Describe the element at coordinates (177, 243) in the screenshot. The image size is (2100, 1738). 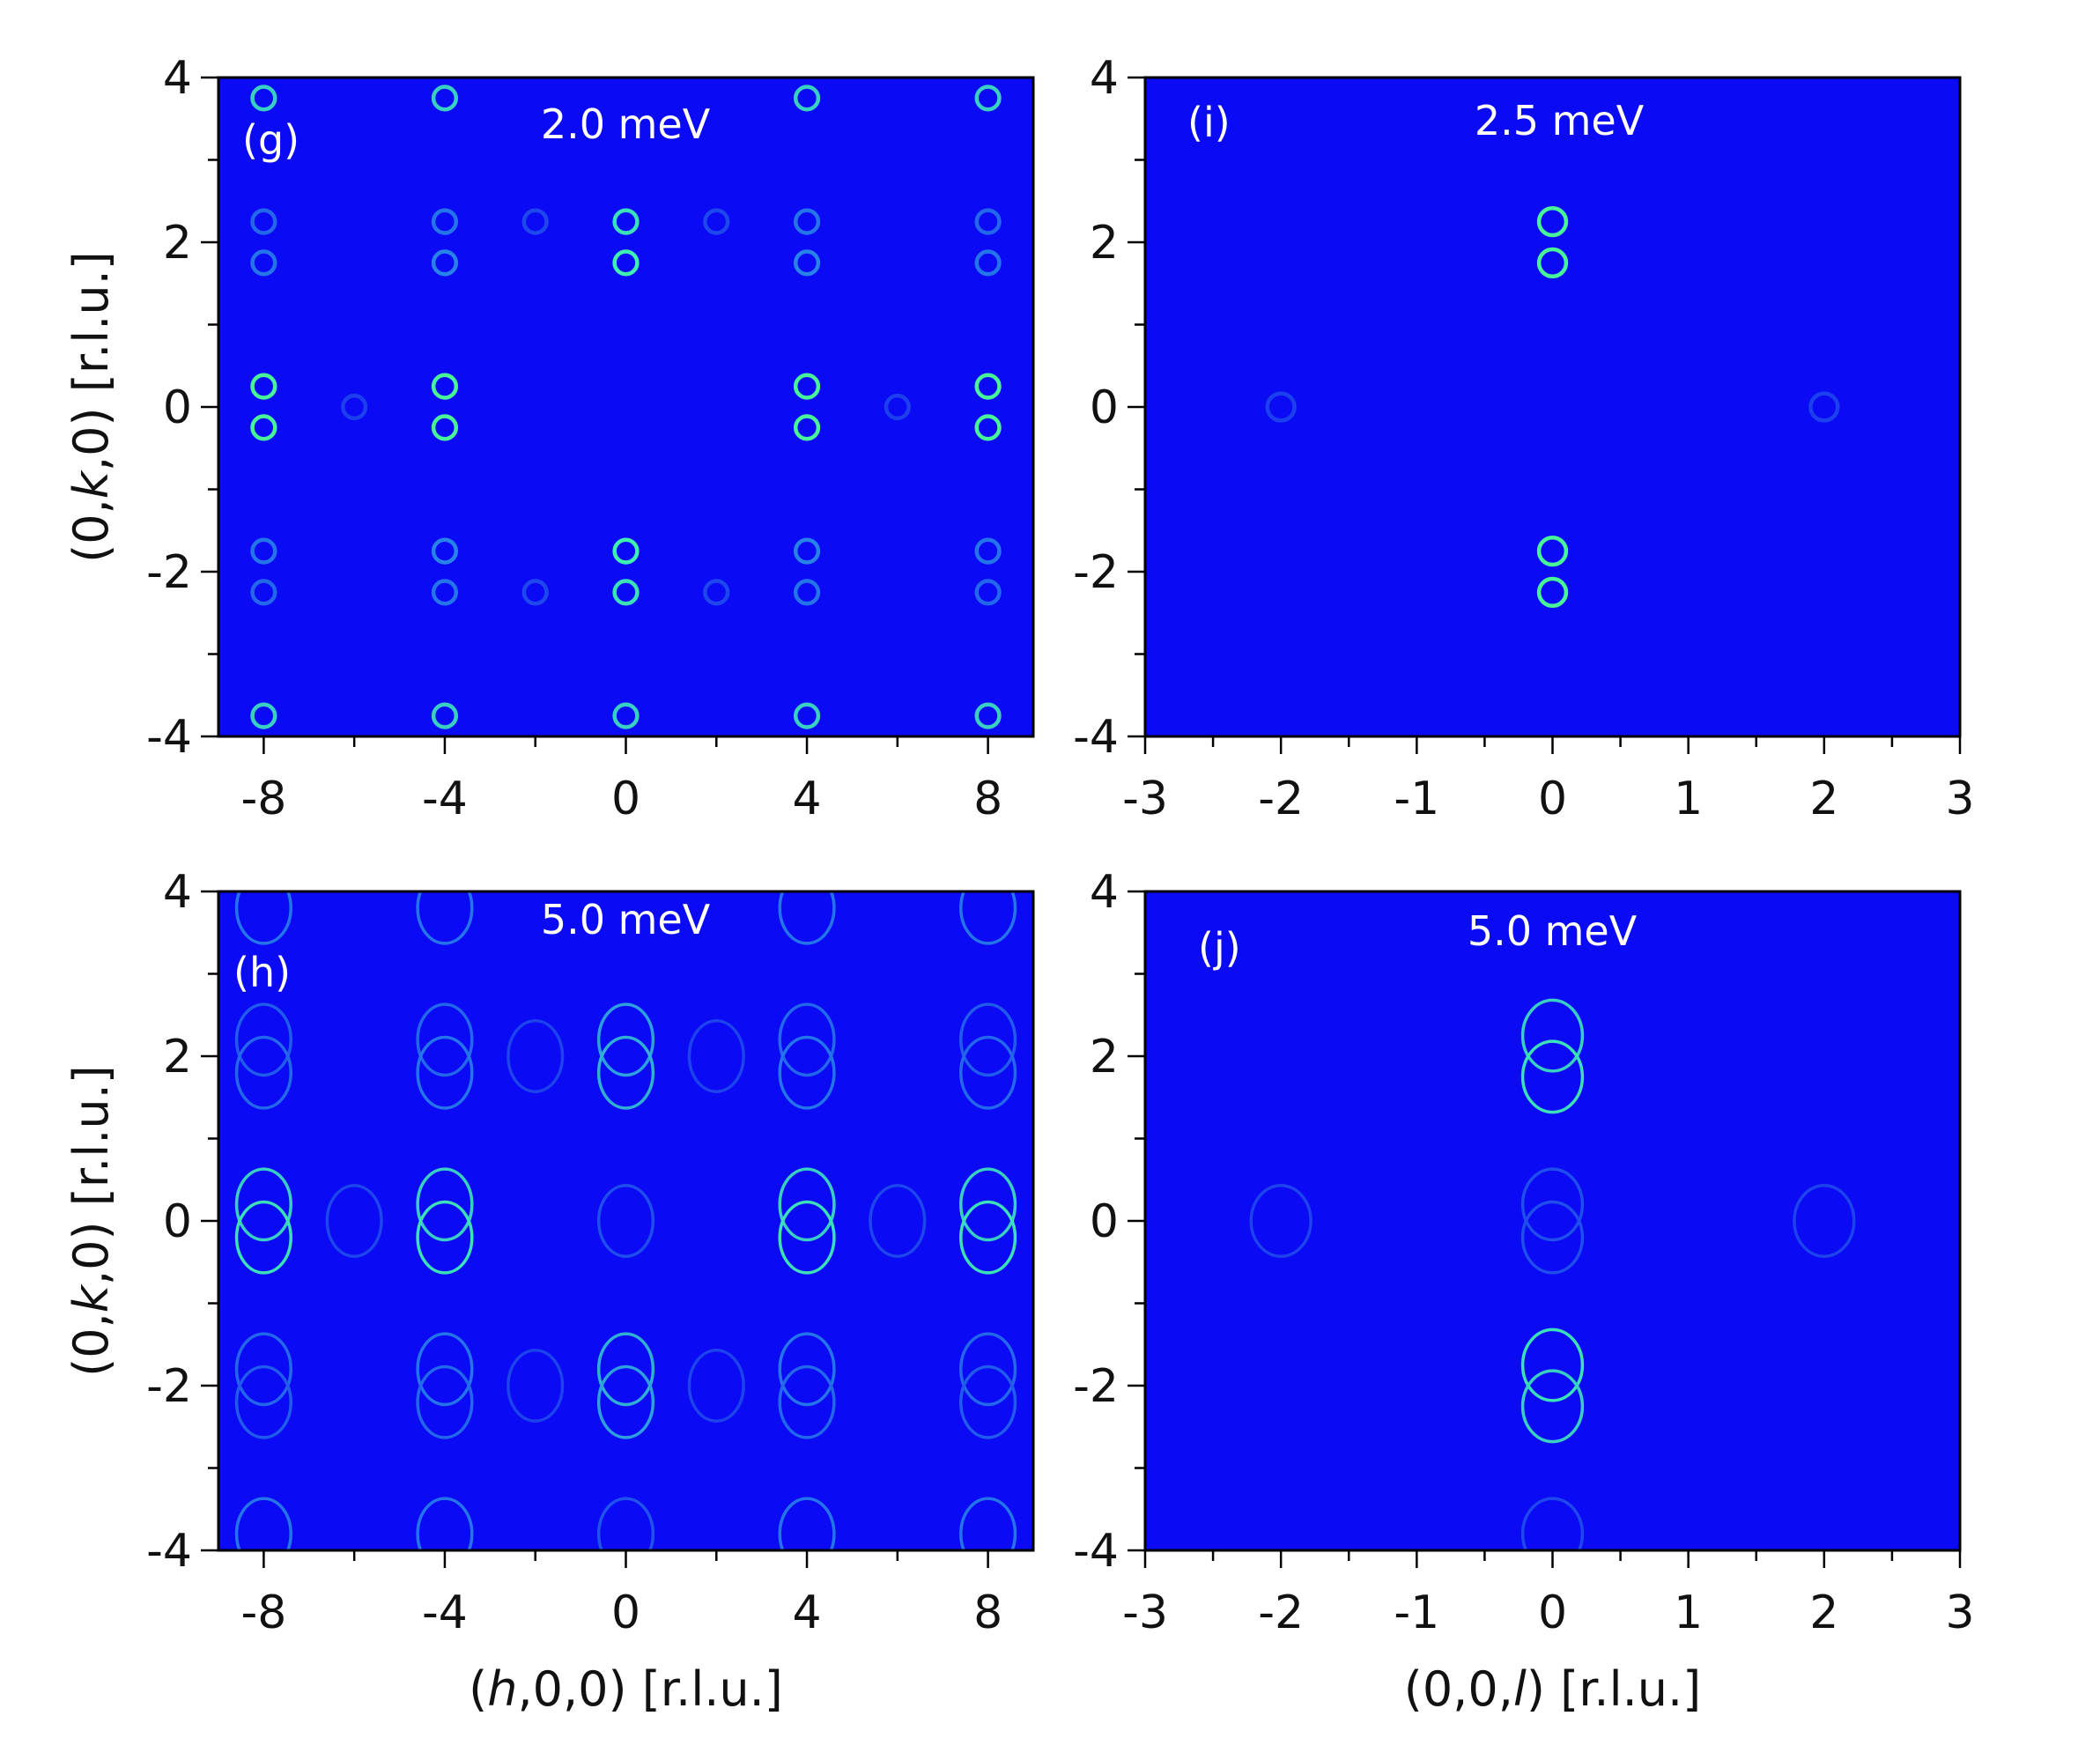
I see `y-tick-label: 2` at that location.